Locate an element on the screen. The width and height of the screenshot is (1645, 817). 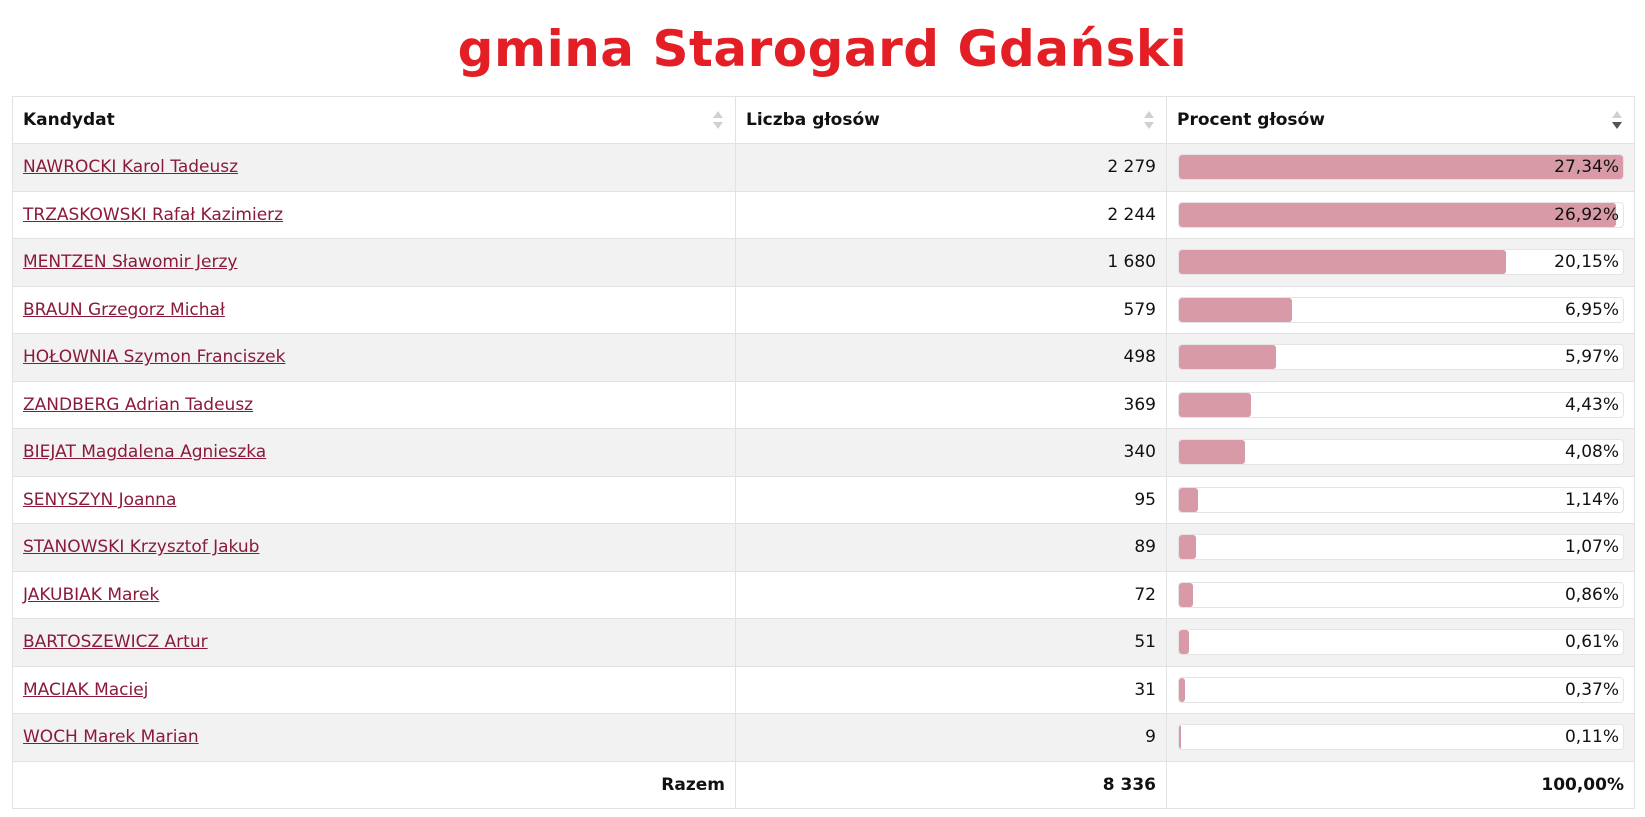
table-row: BARTOSZEWICZ Artur 51 0,61% is located at coordinates (823, 642).